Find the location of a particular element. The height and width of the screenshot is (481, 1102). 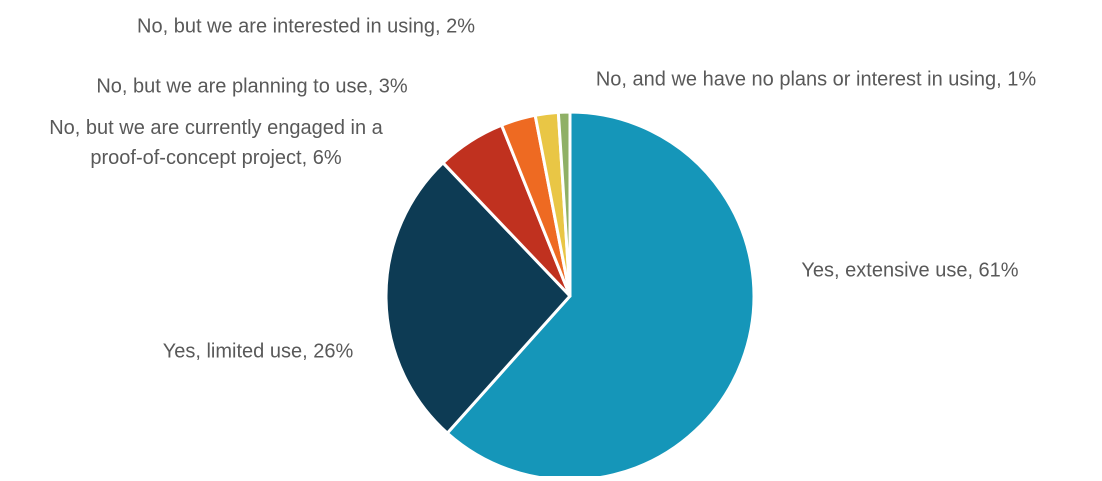

slice-label-1: Yes, extensive use, 61% is located at coordinates (909, 270).